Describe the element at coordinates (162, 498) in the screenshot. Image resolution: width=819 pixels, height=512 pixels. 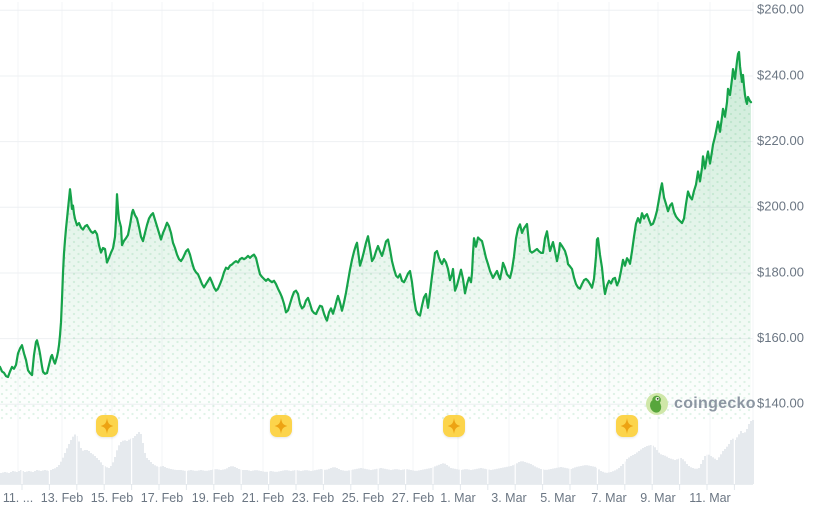
I see `x-axis-label: 17. Feb` at that location.